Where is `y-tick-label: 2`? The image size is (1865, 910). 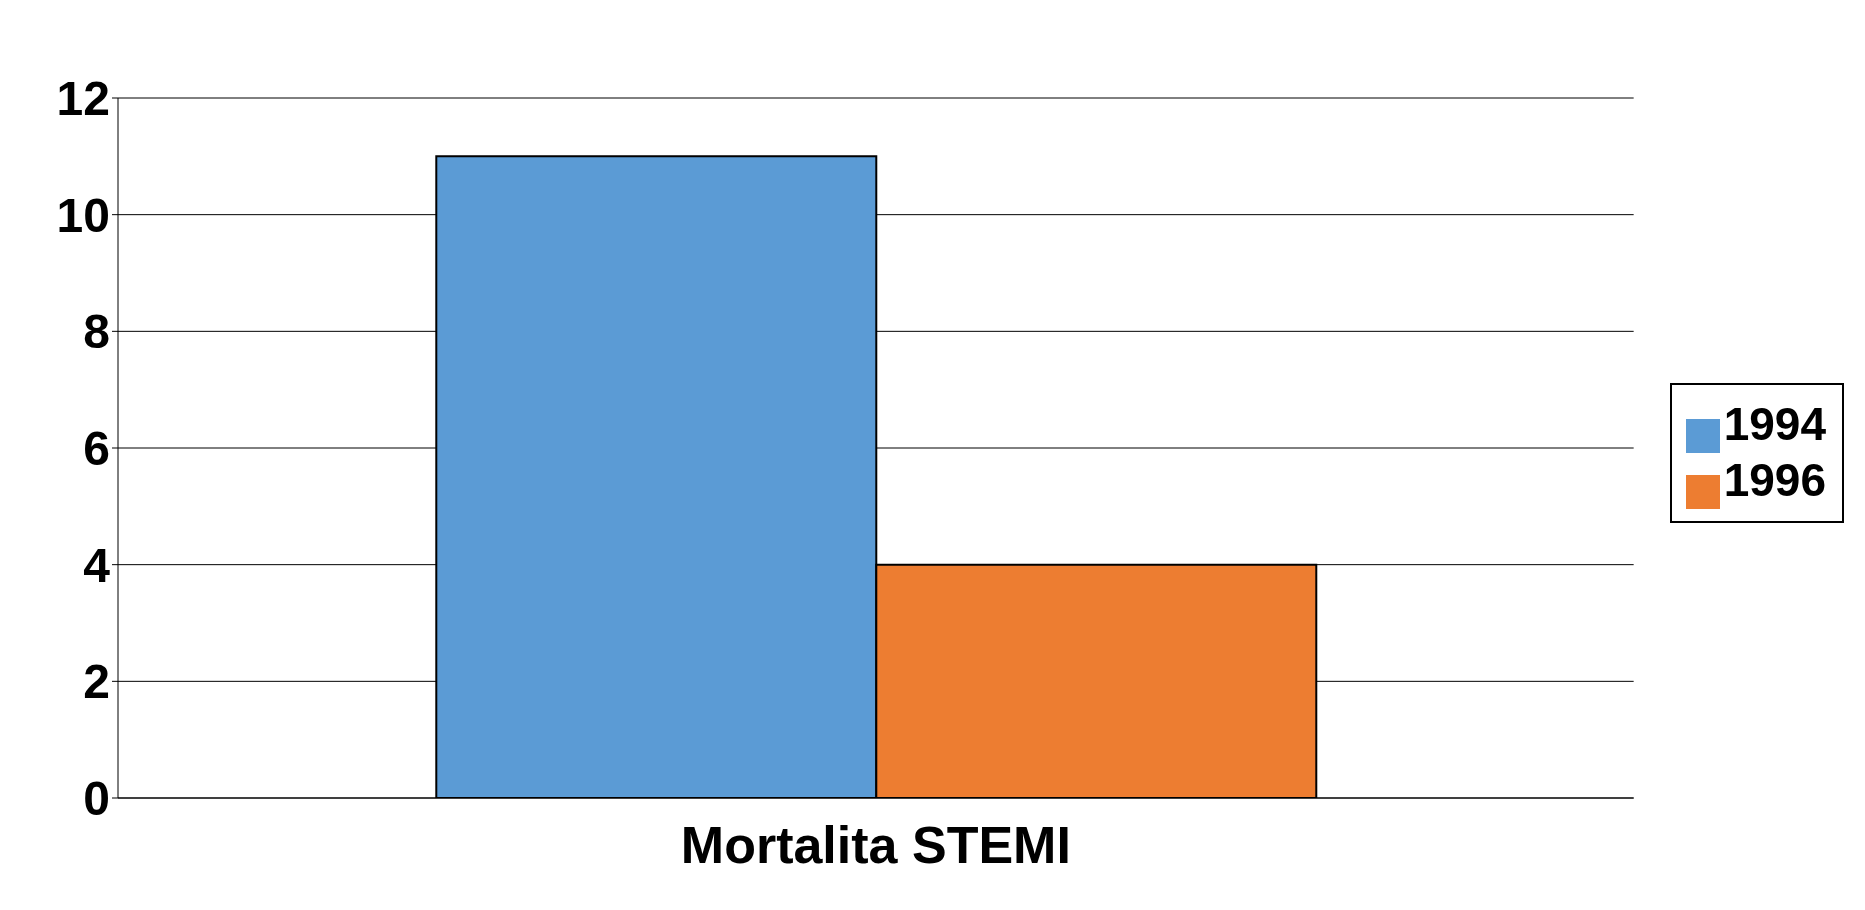 y-tick-label: 2 is located at coordinates (96, 682).